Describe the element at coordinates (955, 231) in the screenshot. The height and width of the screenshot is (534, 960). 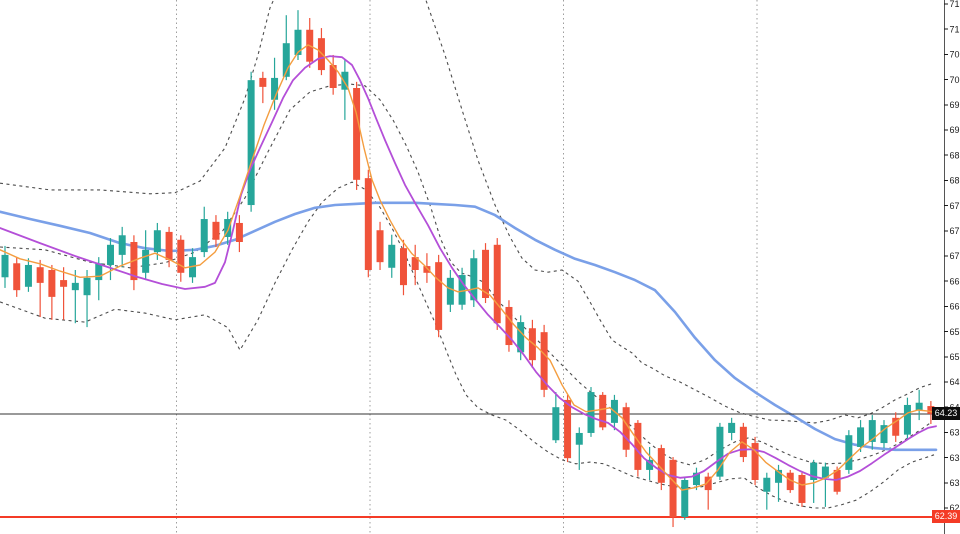
I see `y-axis-tick-label: 67.50` at that location.